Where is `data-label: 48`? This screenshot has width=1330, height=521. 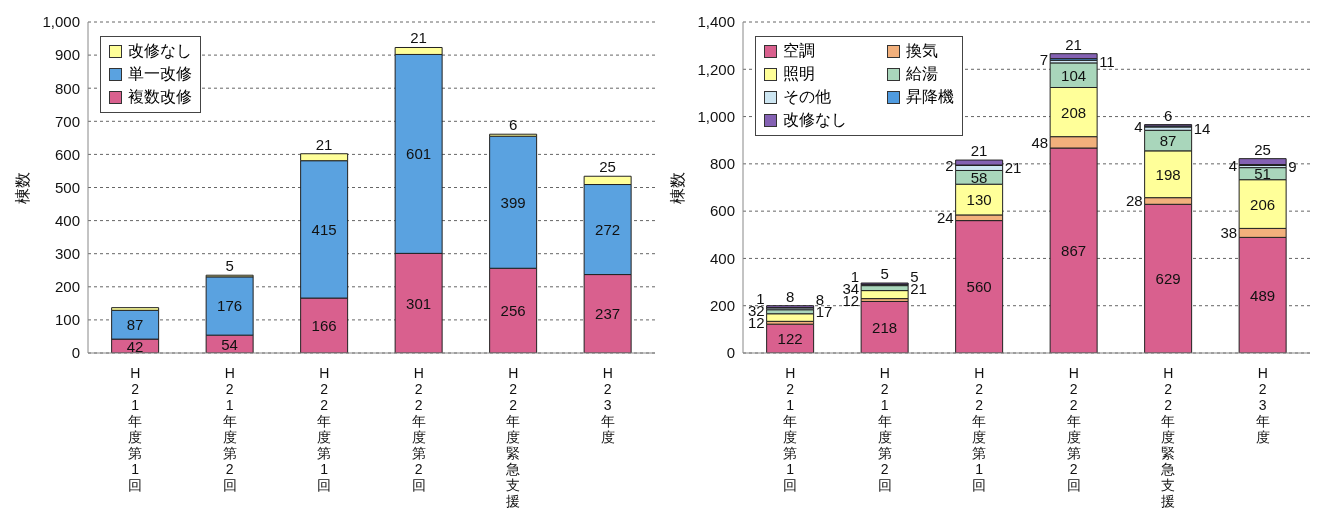
data-label: 48 is located at coordinates (1040, 142).